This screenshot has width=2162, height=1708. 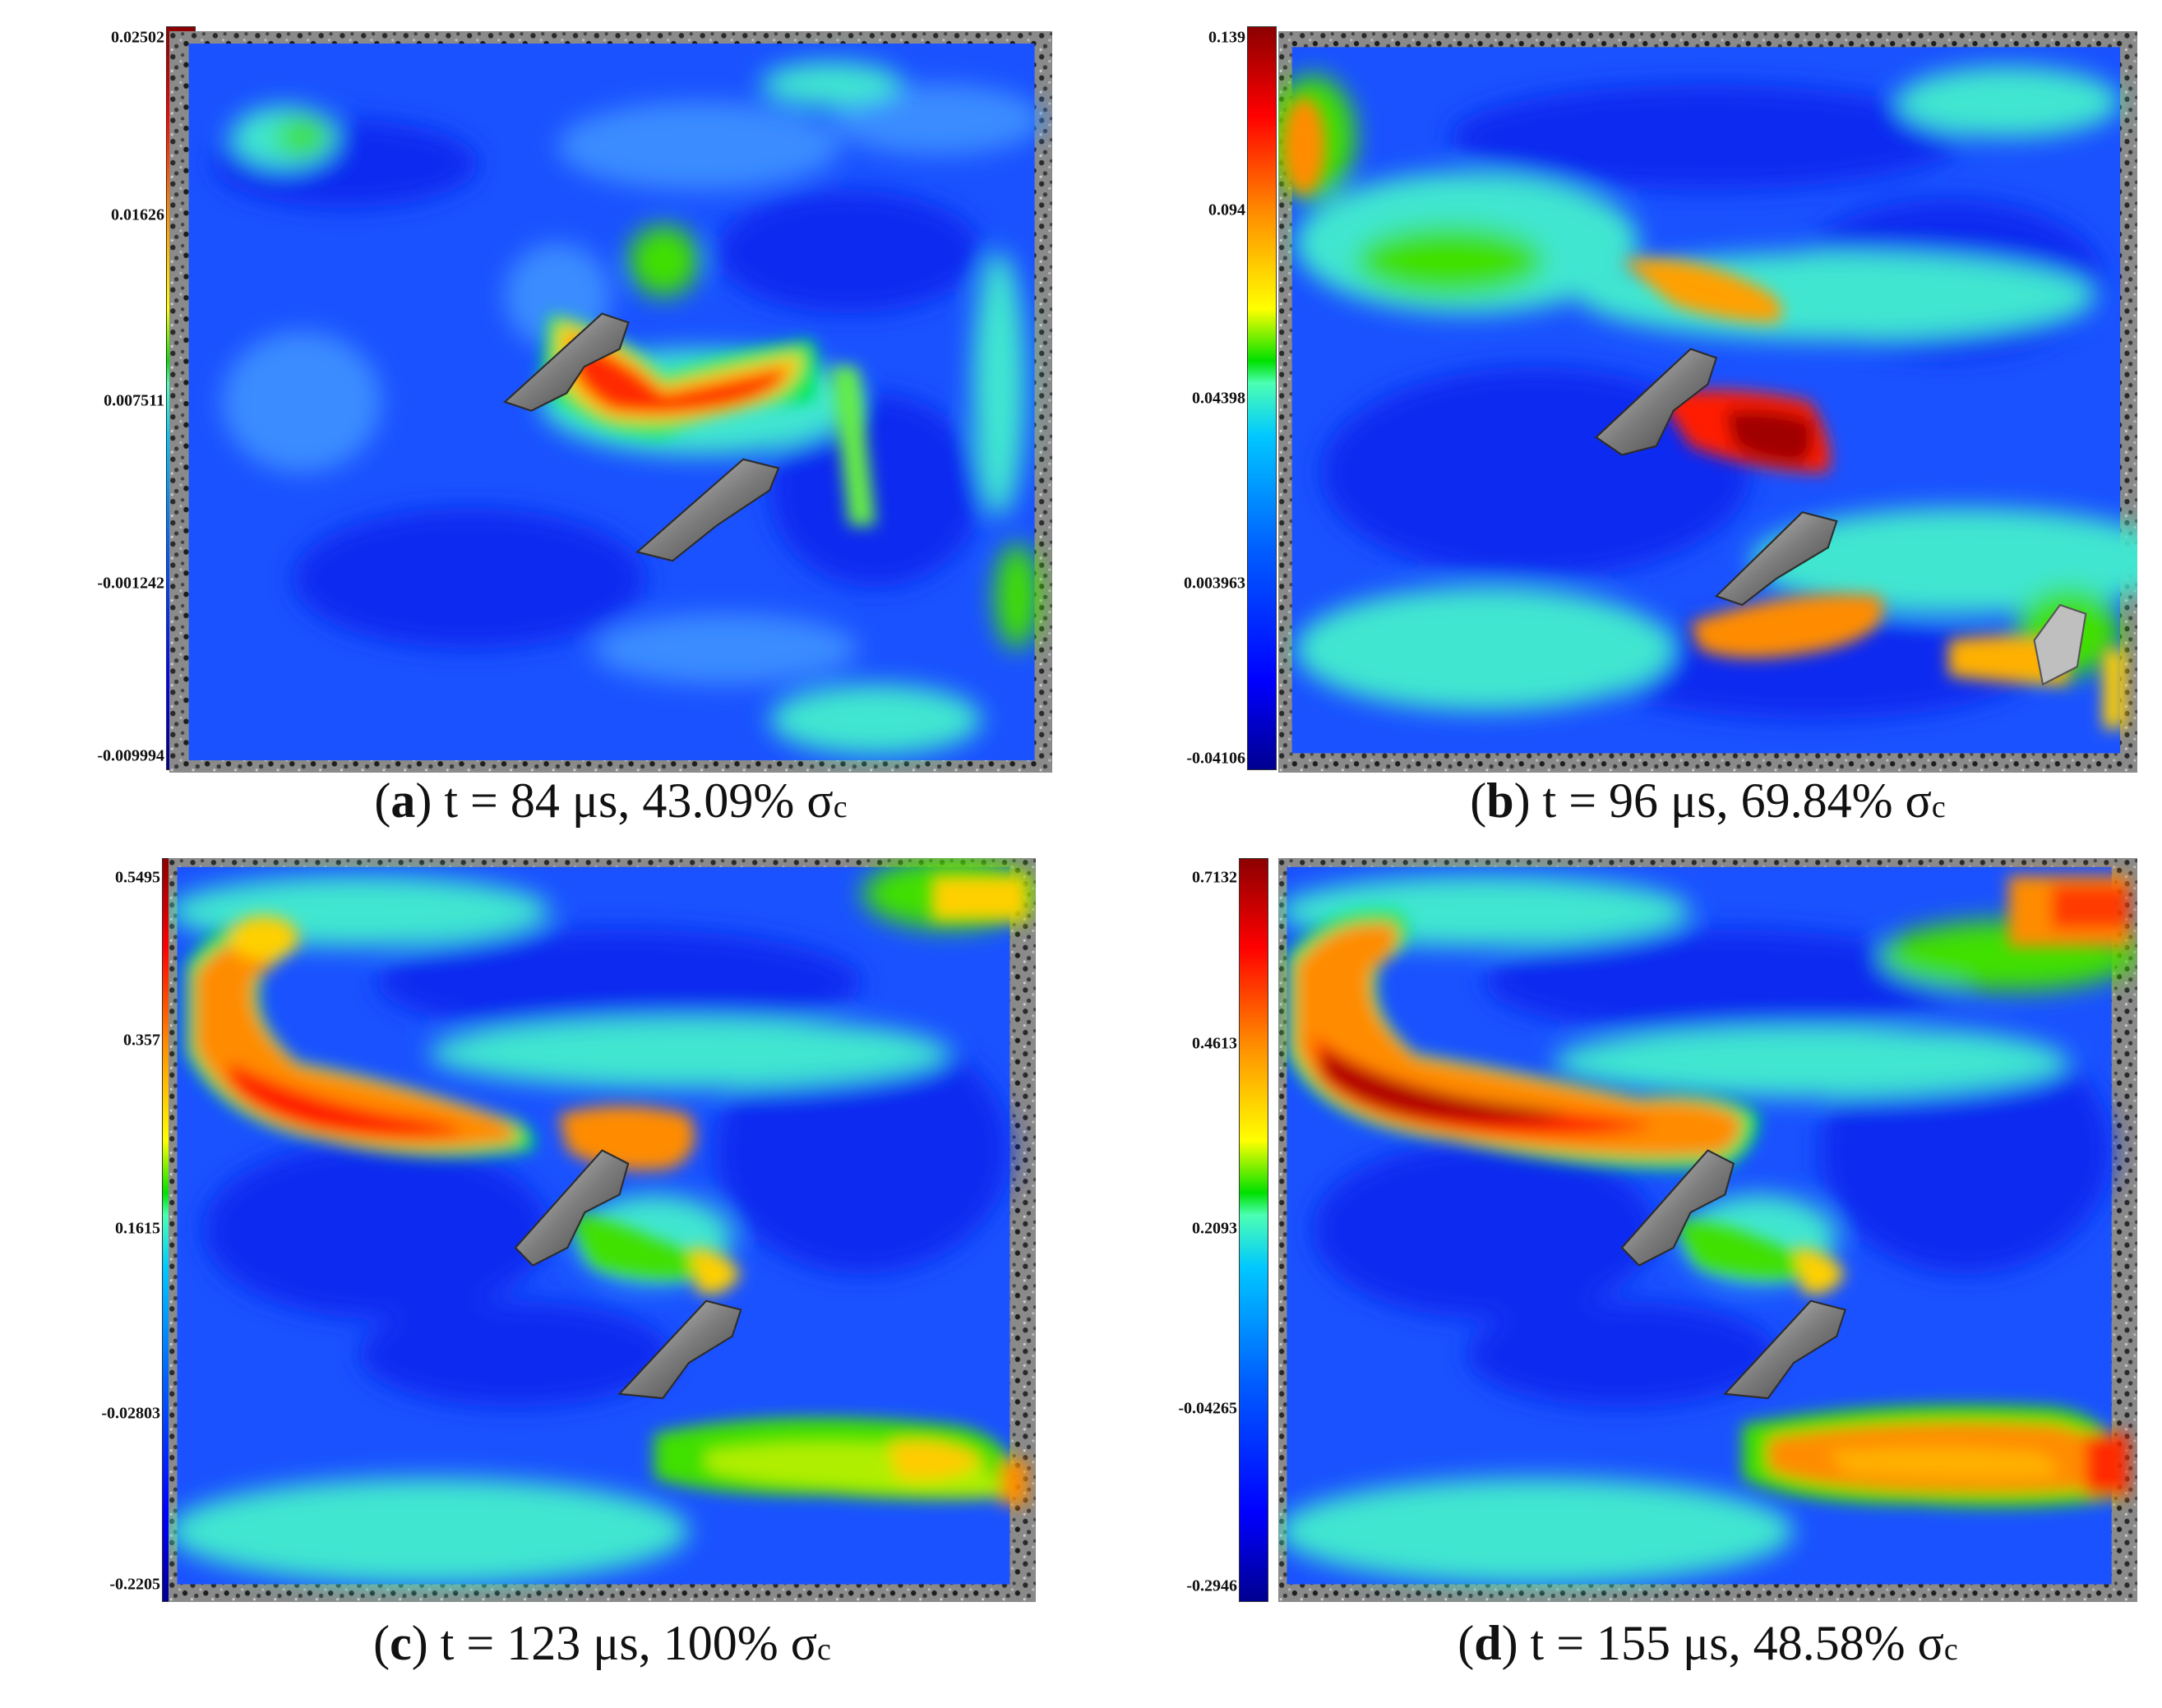 I want to click on caption-text: t = 155 μs, 48.58% σ, so click(x=1731, y=1643).